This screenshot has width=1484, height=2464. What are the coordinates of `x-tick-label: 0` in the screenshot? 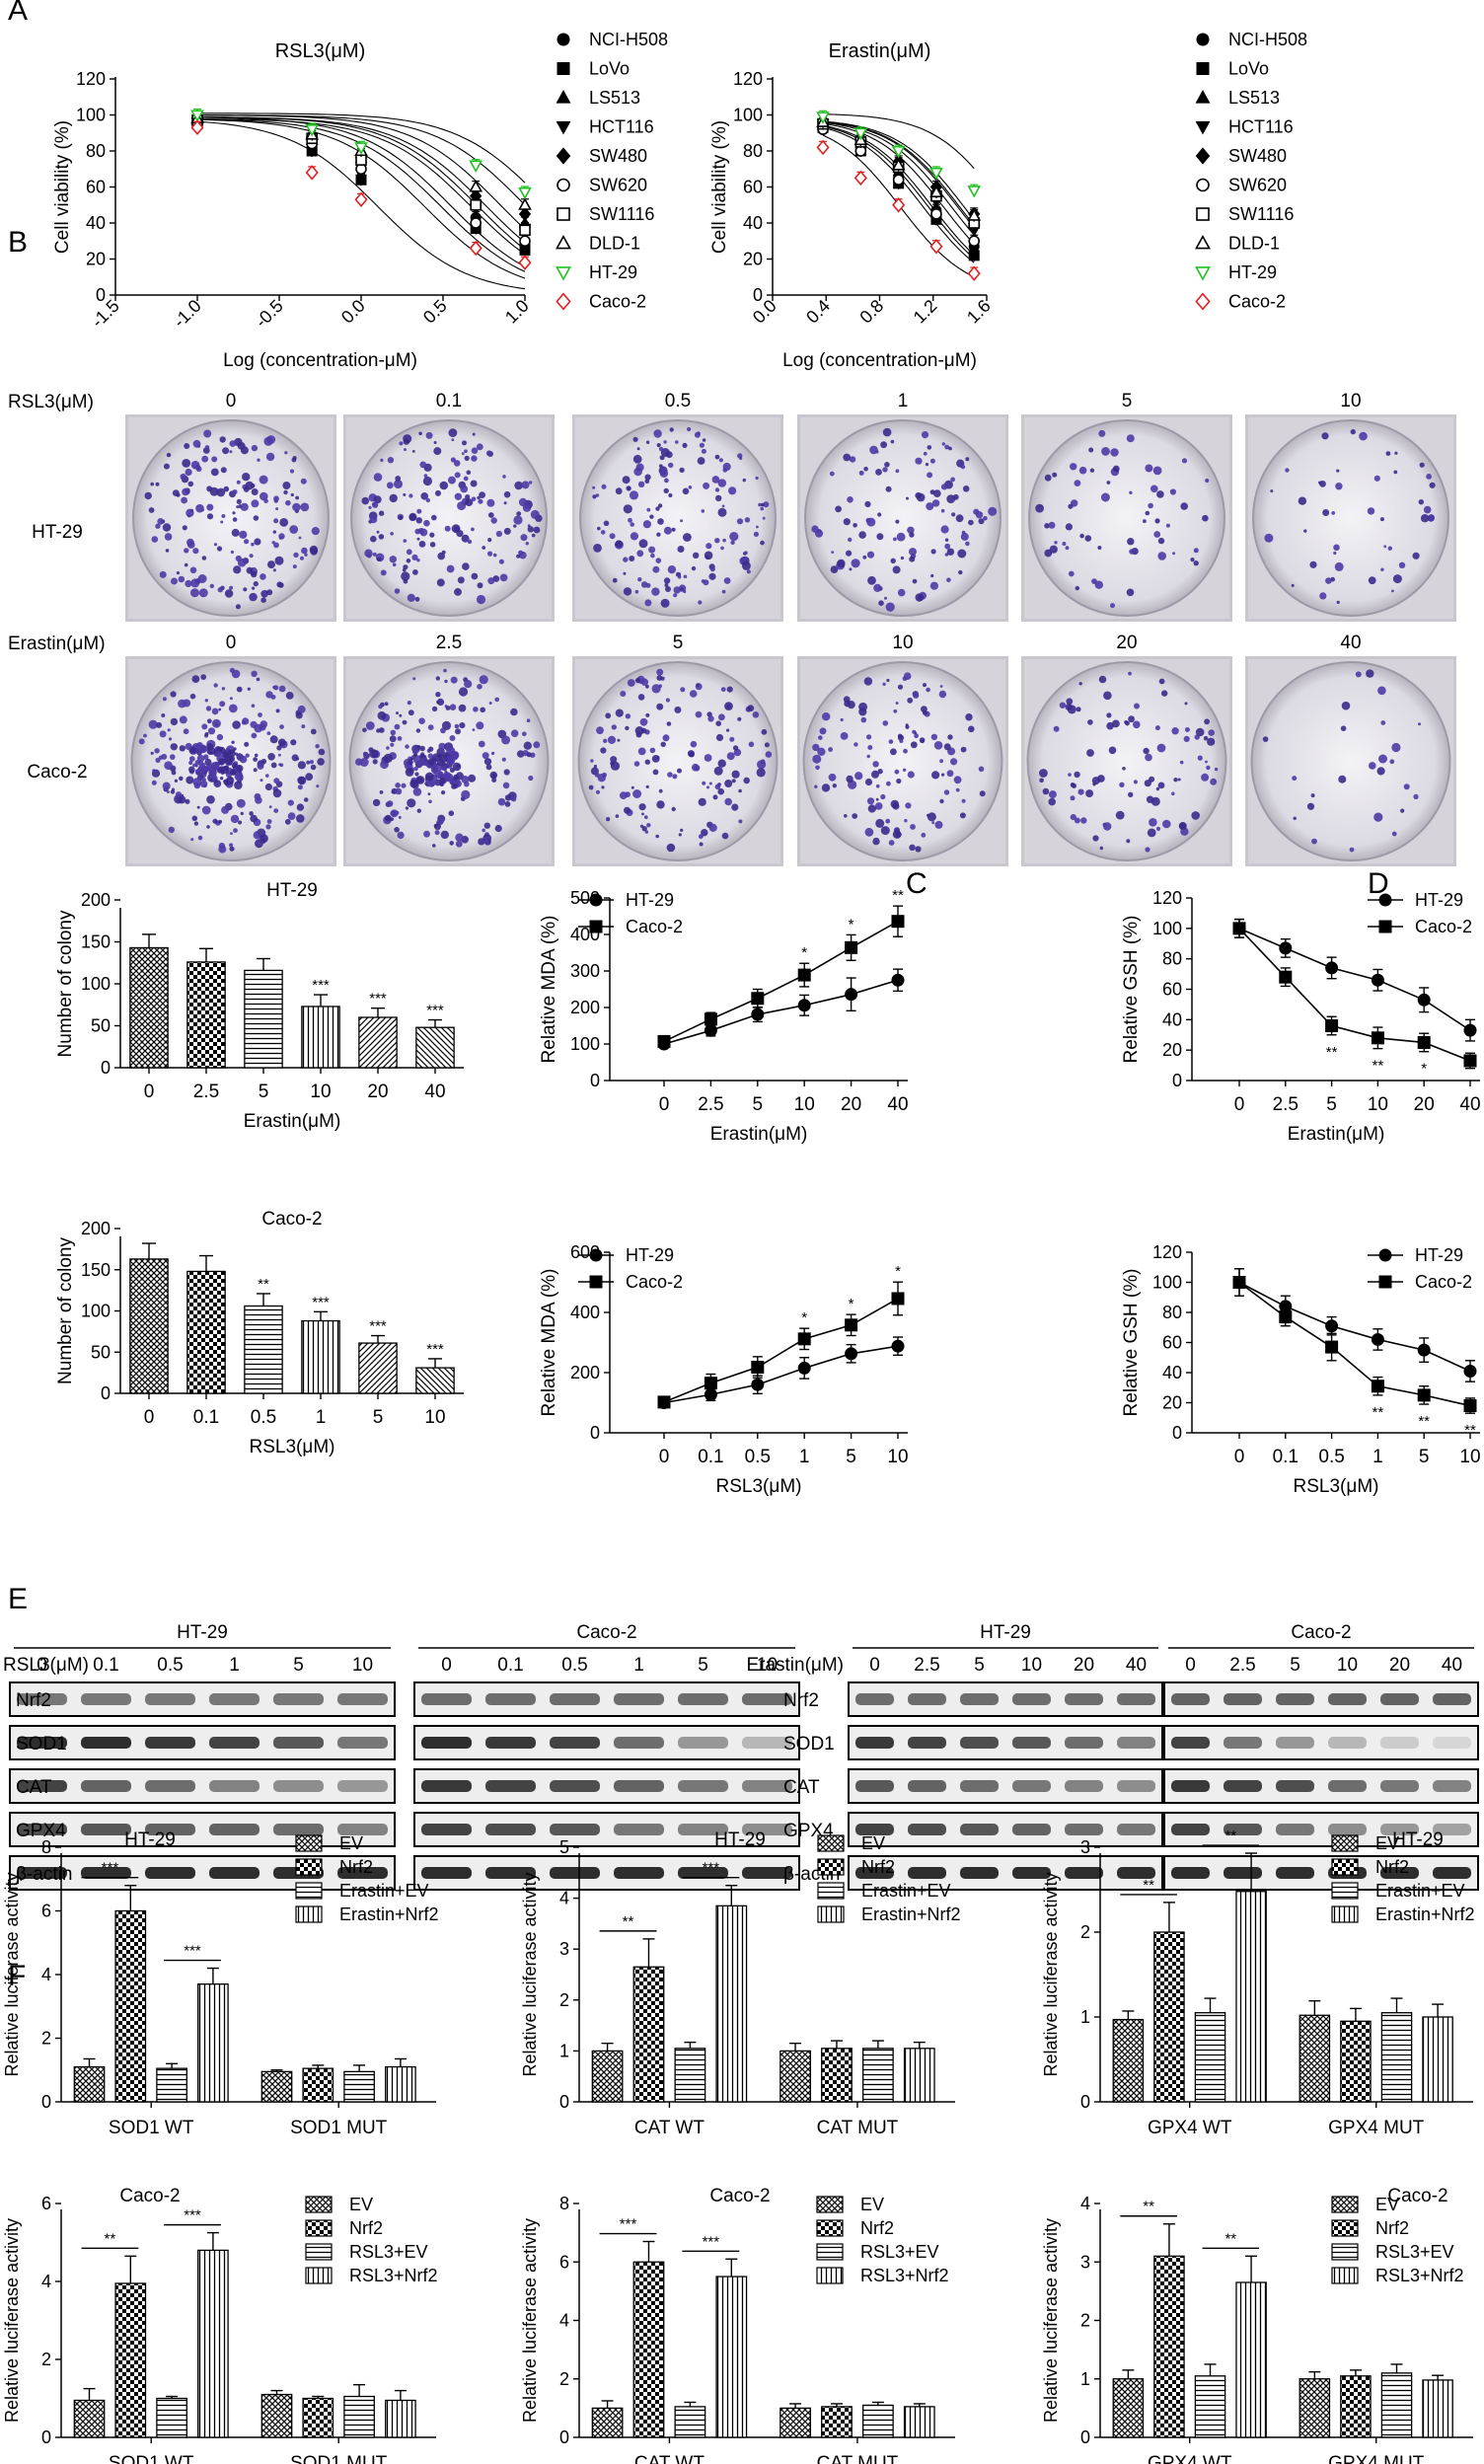 It's located at (664, 1104).